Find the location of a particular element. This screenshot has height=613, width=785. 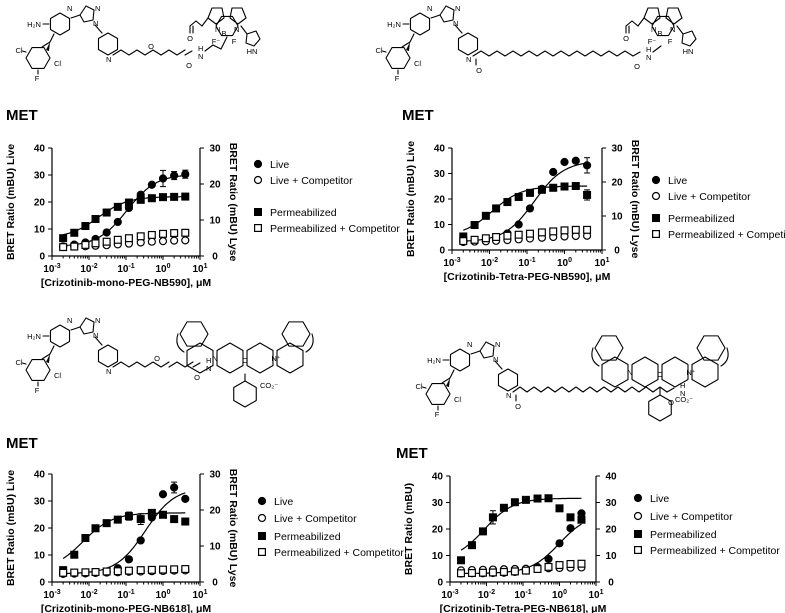

atom-label: B is located at coordinates (223, 33).